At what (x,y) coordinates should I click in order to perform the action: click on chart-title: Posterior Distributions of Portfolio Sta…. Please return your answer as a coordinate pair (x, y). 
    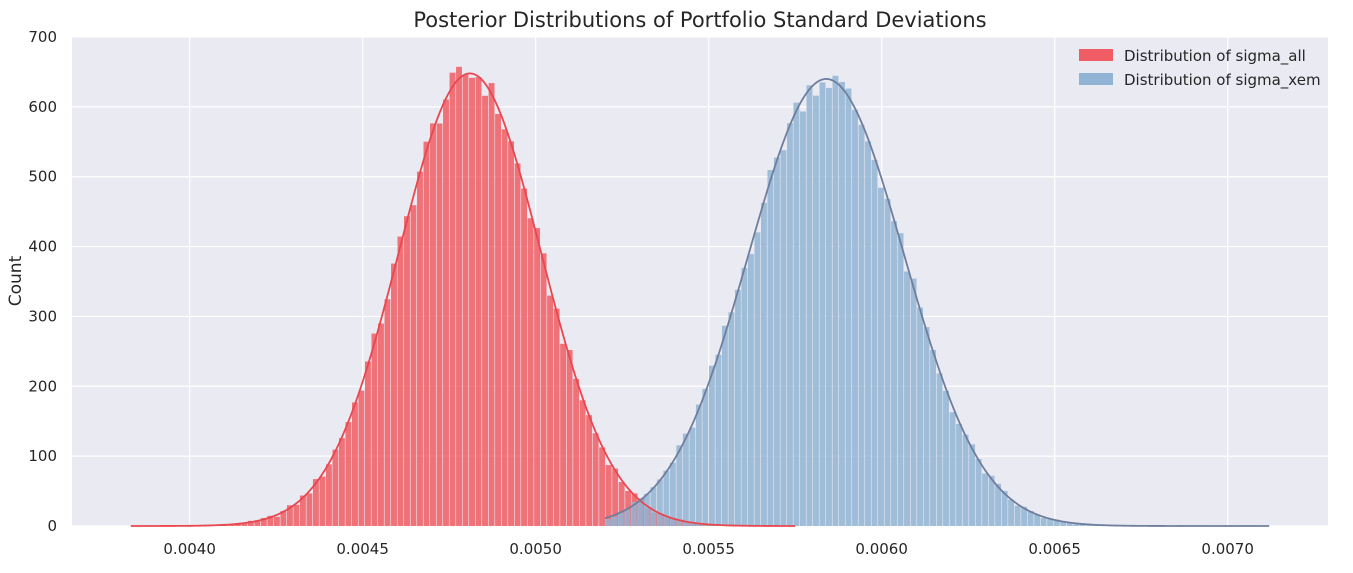
    Looking at the image, I should click on (699, 20).